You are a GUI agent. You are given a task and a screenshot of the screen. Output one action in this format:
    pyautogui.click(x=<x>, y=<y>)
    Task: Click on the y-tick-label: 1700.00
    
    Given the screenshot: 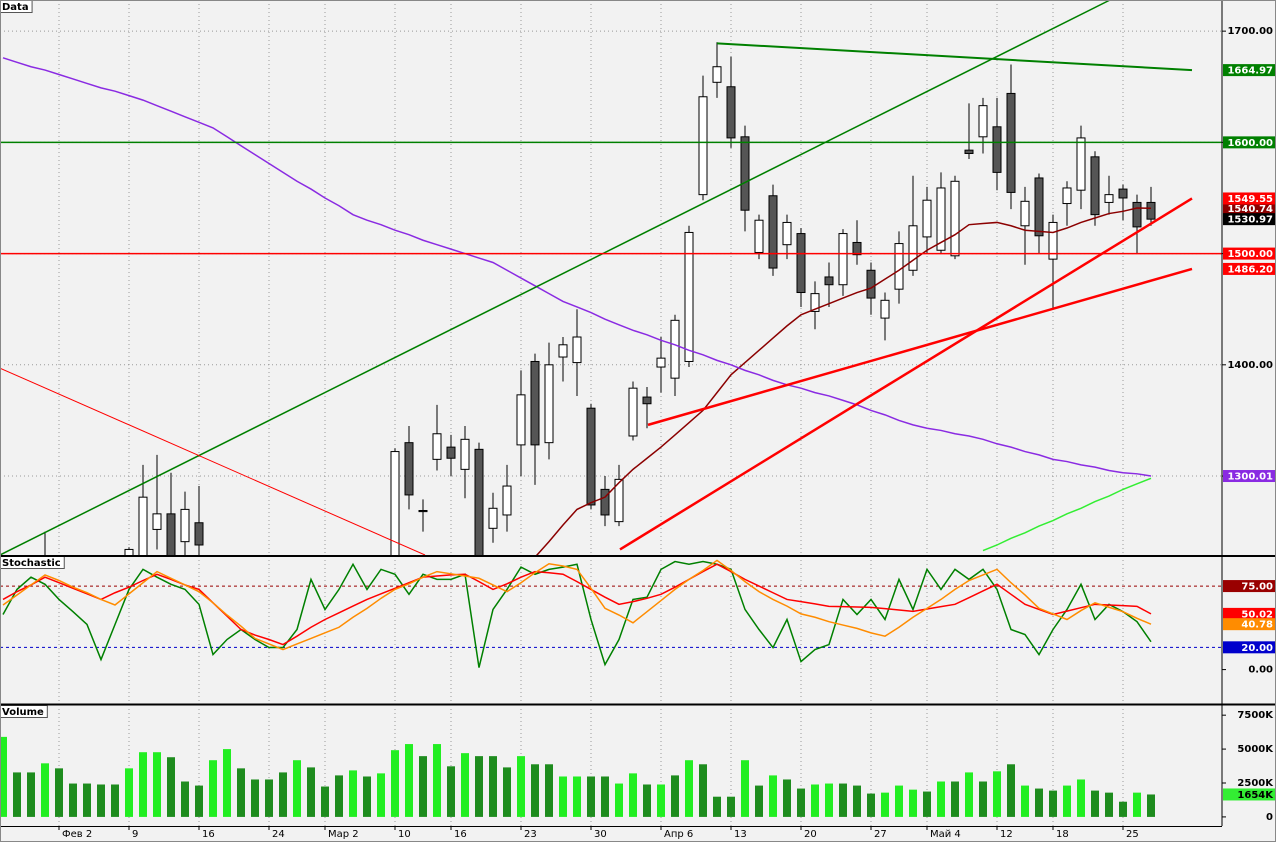 What is the action you would take?
    pyautogui.click(x=1250, y=31)
    